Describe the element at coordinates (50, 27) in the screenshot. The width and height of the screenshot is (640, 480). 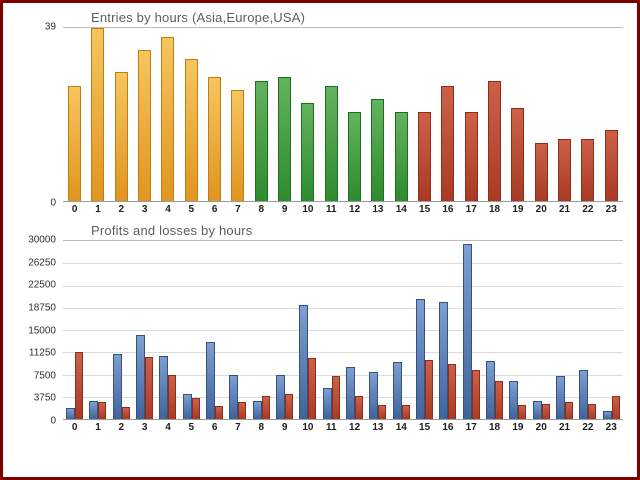
I see `y-tick-label: 39` at that location.